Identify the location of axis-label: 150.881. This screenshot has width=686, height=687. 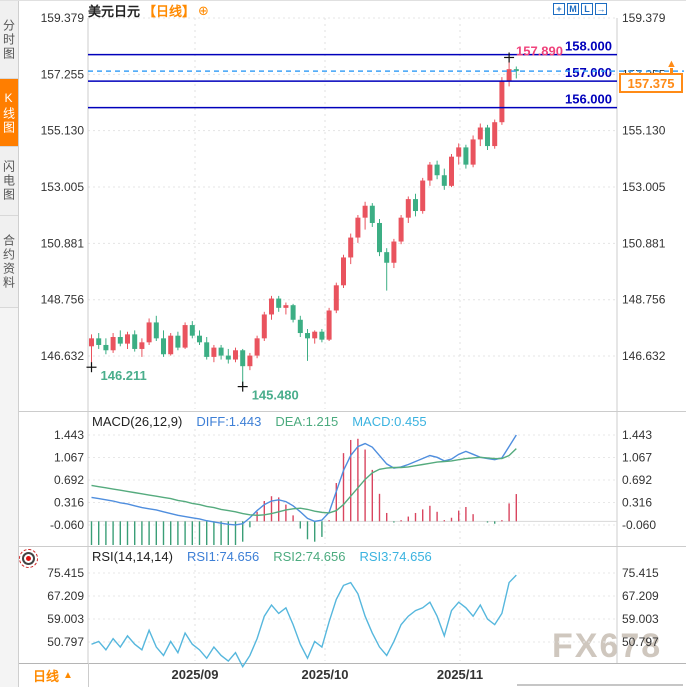
(63, 243).